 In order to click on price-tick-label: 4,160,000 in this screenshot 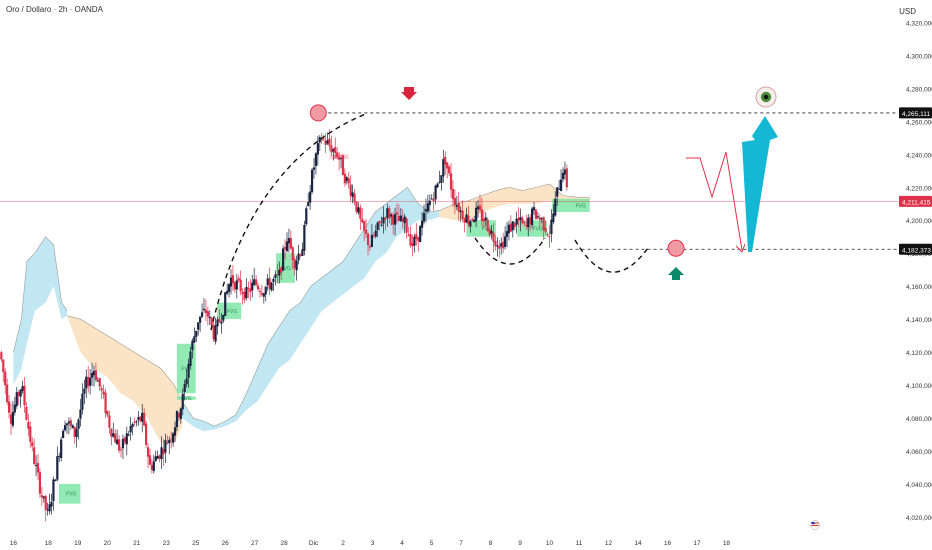, I will do `click(919, 287)`.